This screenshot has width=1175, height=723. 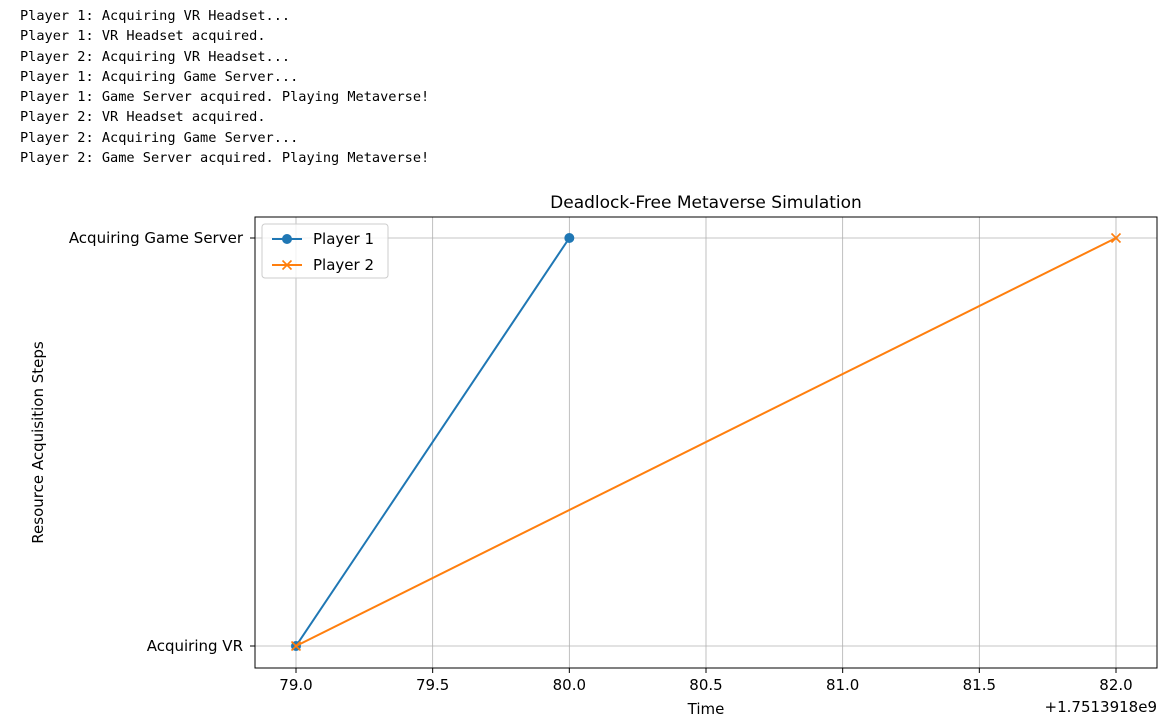 I want to click on x-axis-label: Time, so click(x=706, y=709).